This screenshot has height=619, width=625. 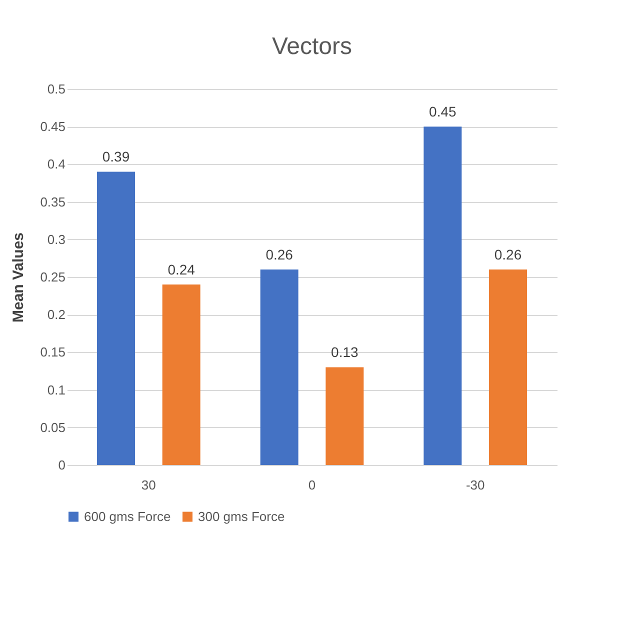 What do you see at coordinates (56, 314) in the screenshot?
I see `y-tick-label: 0.2` at bounding box center [56, 314].